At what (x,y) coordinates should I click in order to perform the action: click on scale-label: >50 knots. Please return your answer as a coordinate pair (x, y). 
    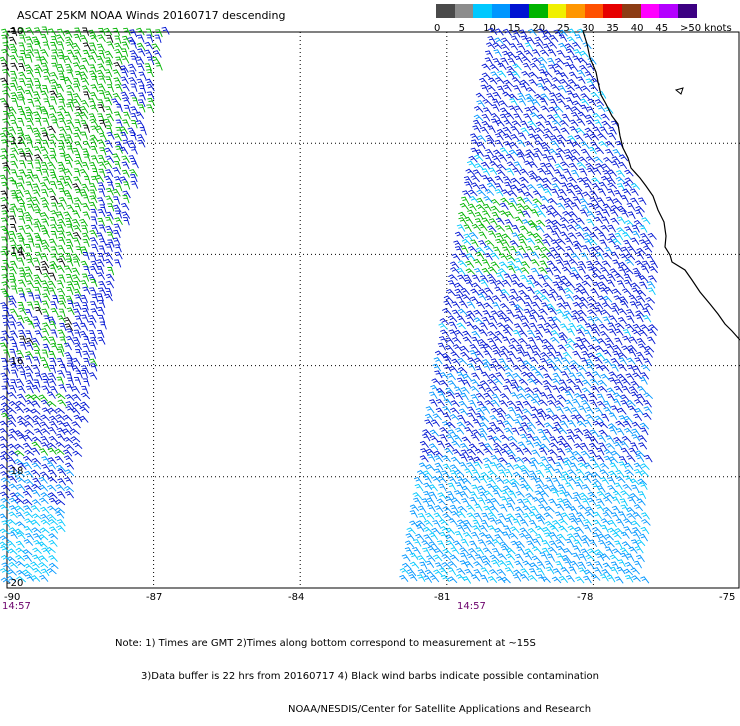
    Looking at the image, I should click on (706, 28).